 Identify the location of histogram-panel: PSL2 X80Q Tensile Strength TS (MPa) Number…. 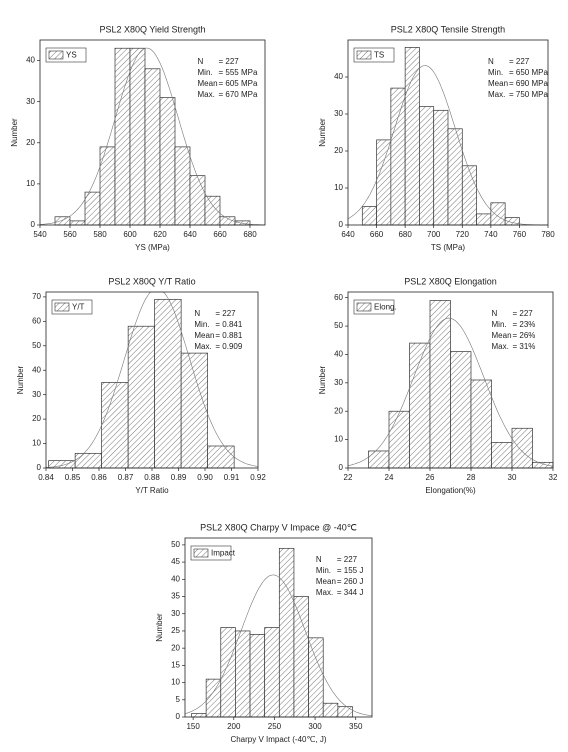
(436, 138).